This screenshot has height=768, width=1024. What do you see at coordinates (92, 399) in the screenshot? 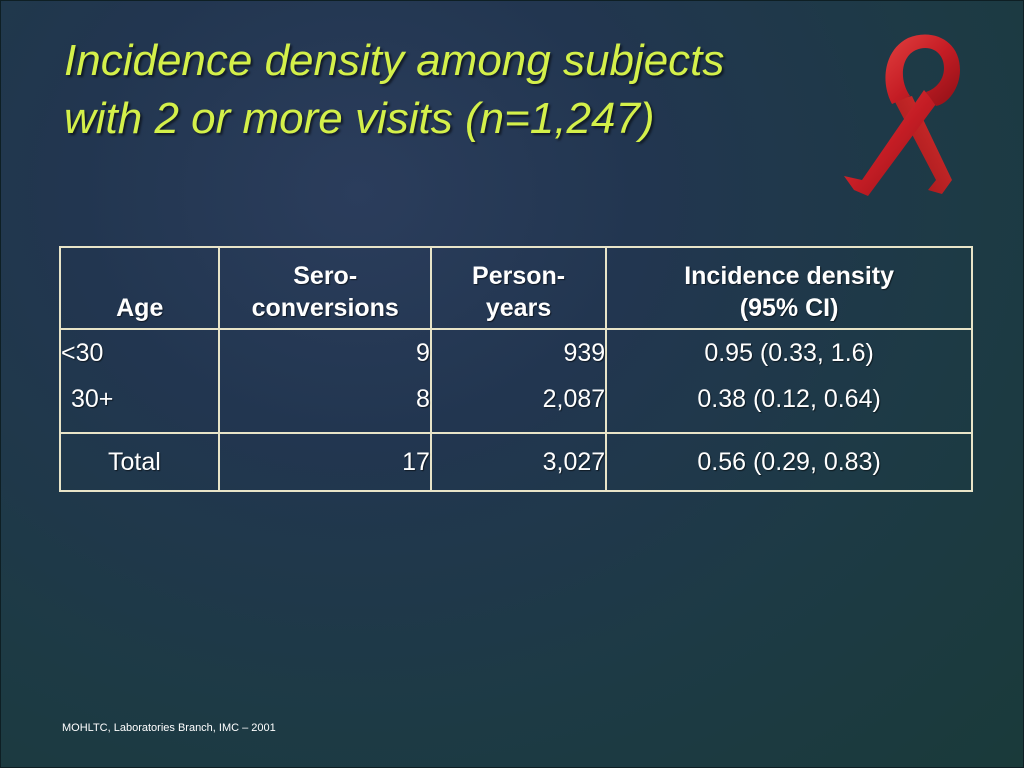
I see `age-30-plus: 30+` at bounding box center [92, 399].